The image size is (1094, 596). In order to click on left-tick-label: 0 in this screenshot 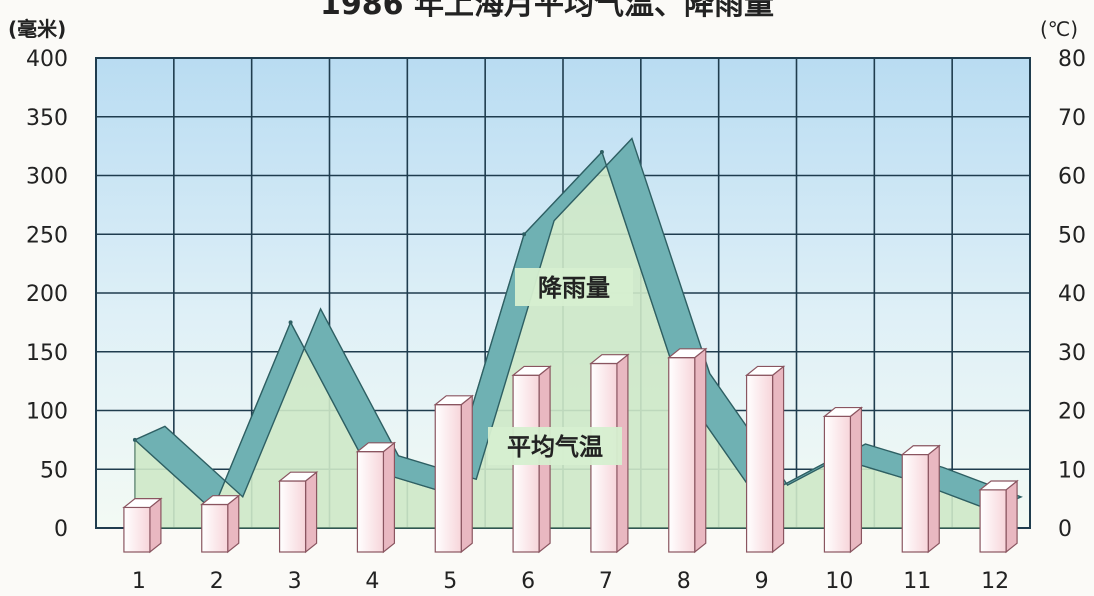, I will do `click(61, 529)`.